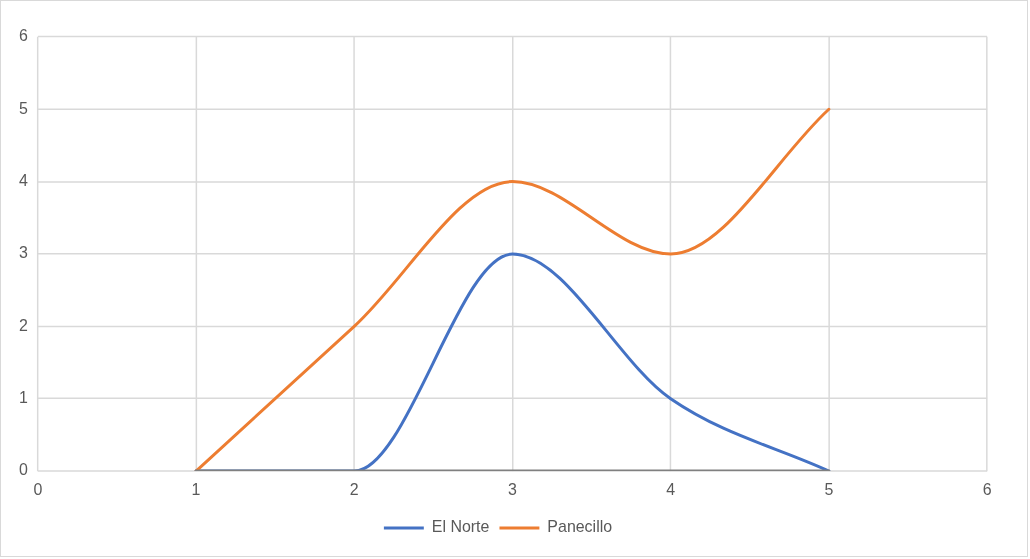 This screenshot has width=1030, height=559. Describe the element at coordinates (196, 490) in the screenshot. I see `x-tick-label: 1` at that location.